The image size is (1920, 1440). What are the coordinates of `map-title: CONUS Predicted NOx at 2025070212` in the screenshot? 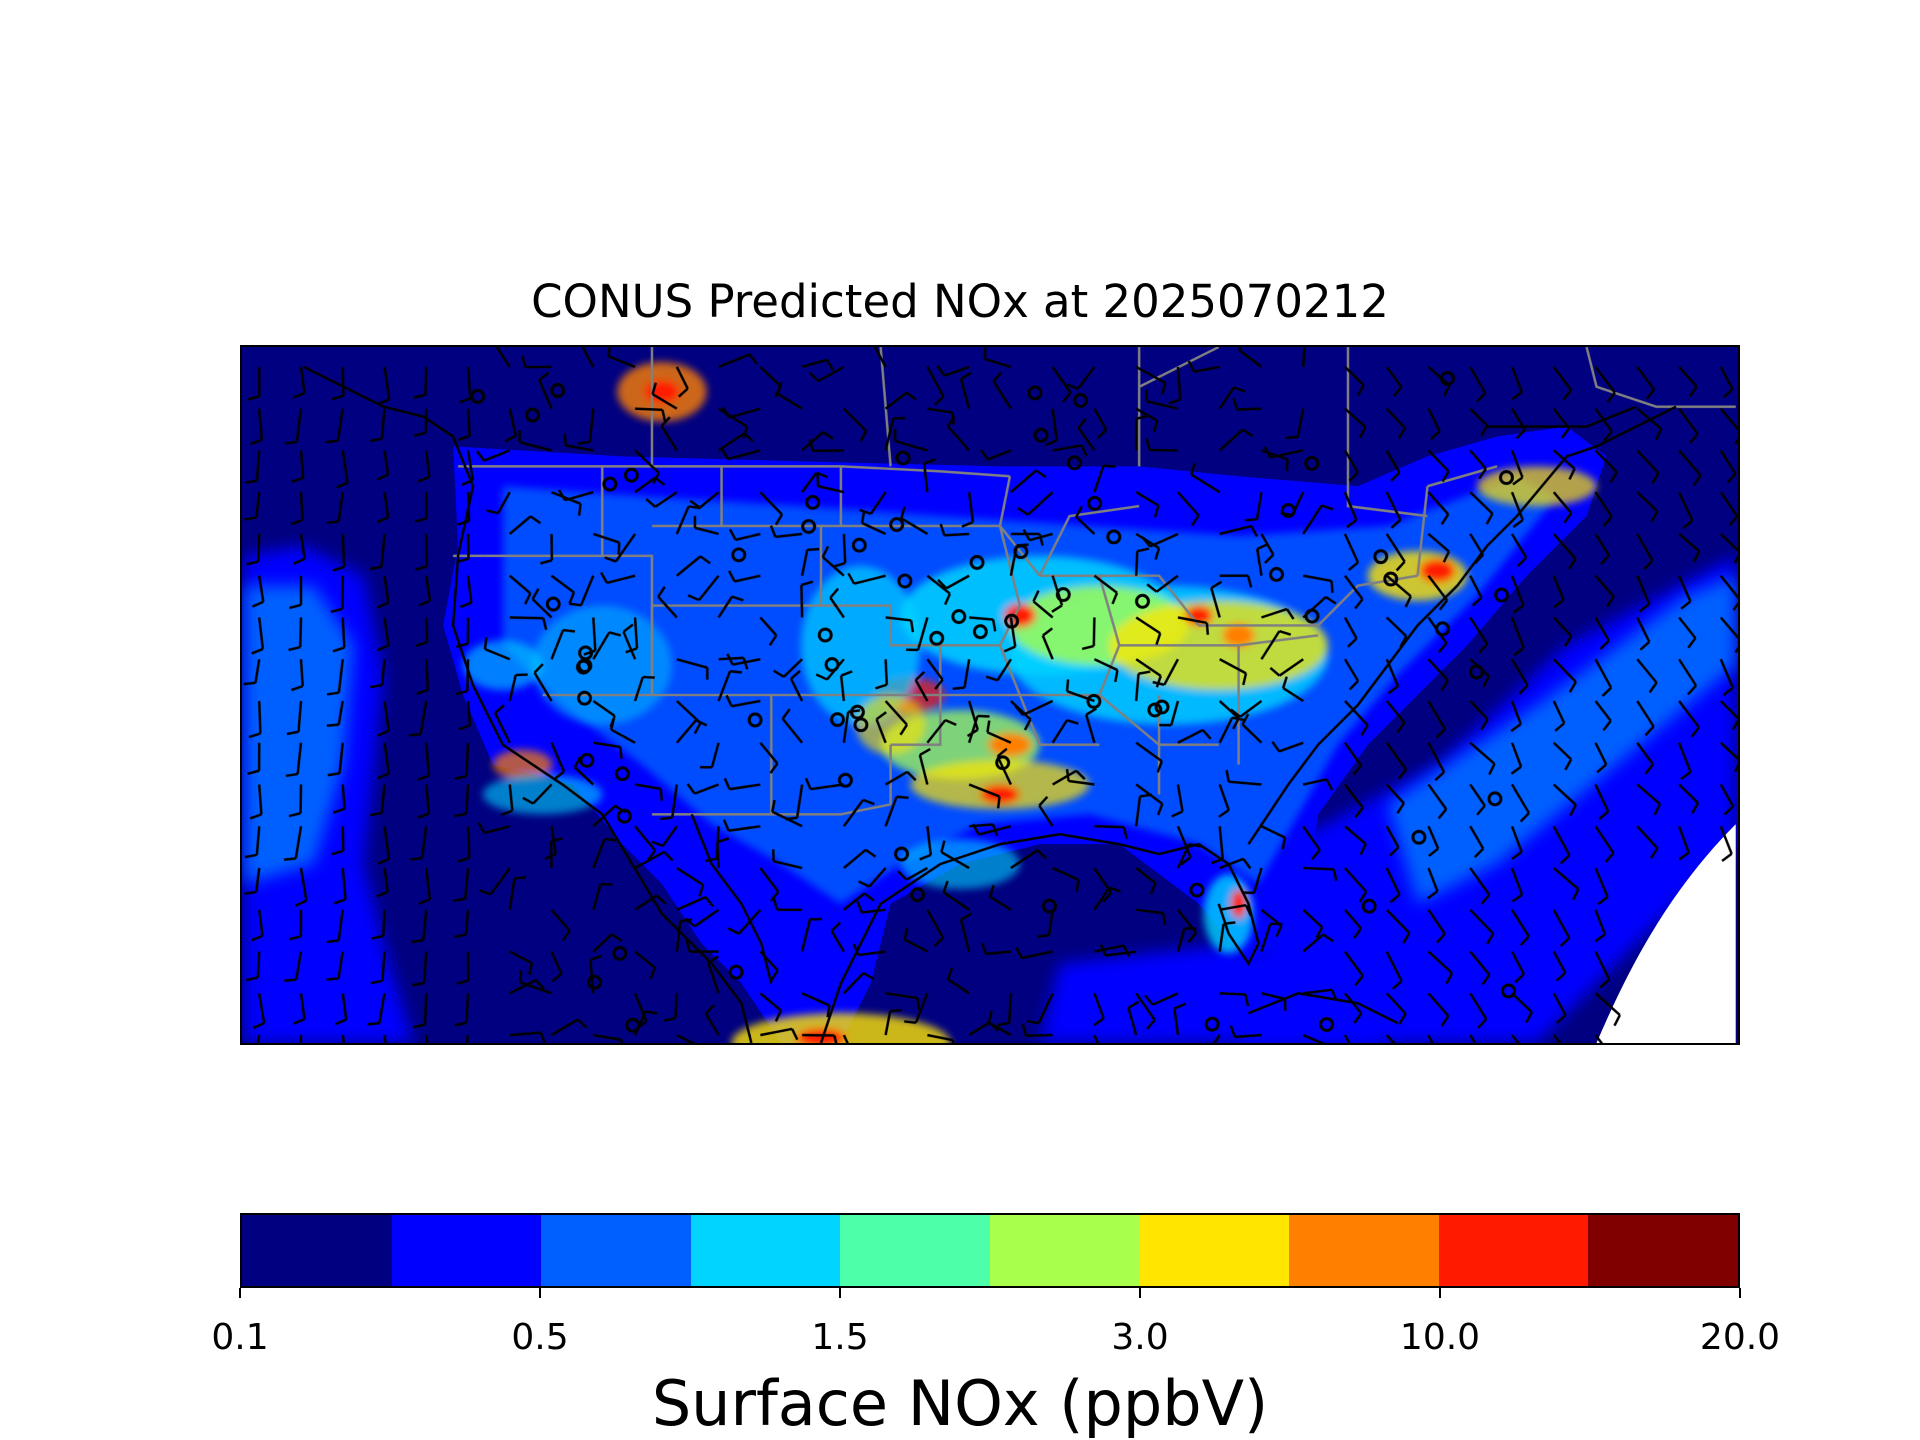 It's located at (960, 301).